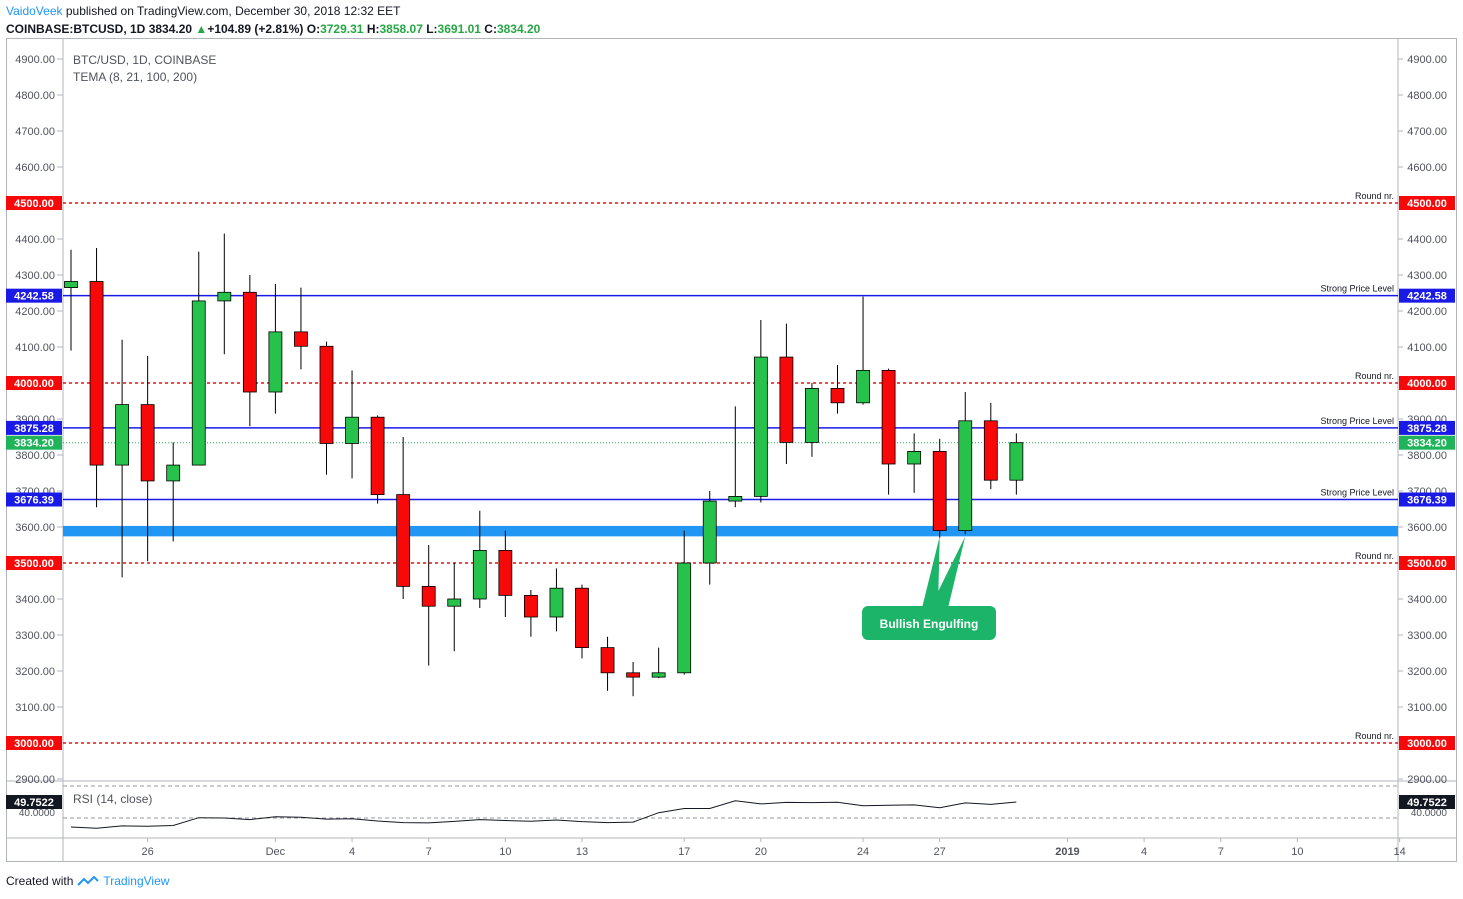 The height and width of the screenshot is (899, 1463). I want to click on y-tick-label-left: 4100.00, so click(35, 348).